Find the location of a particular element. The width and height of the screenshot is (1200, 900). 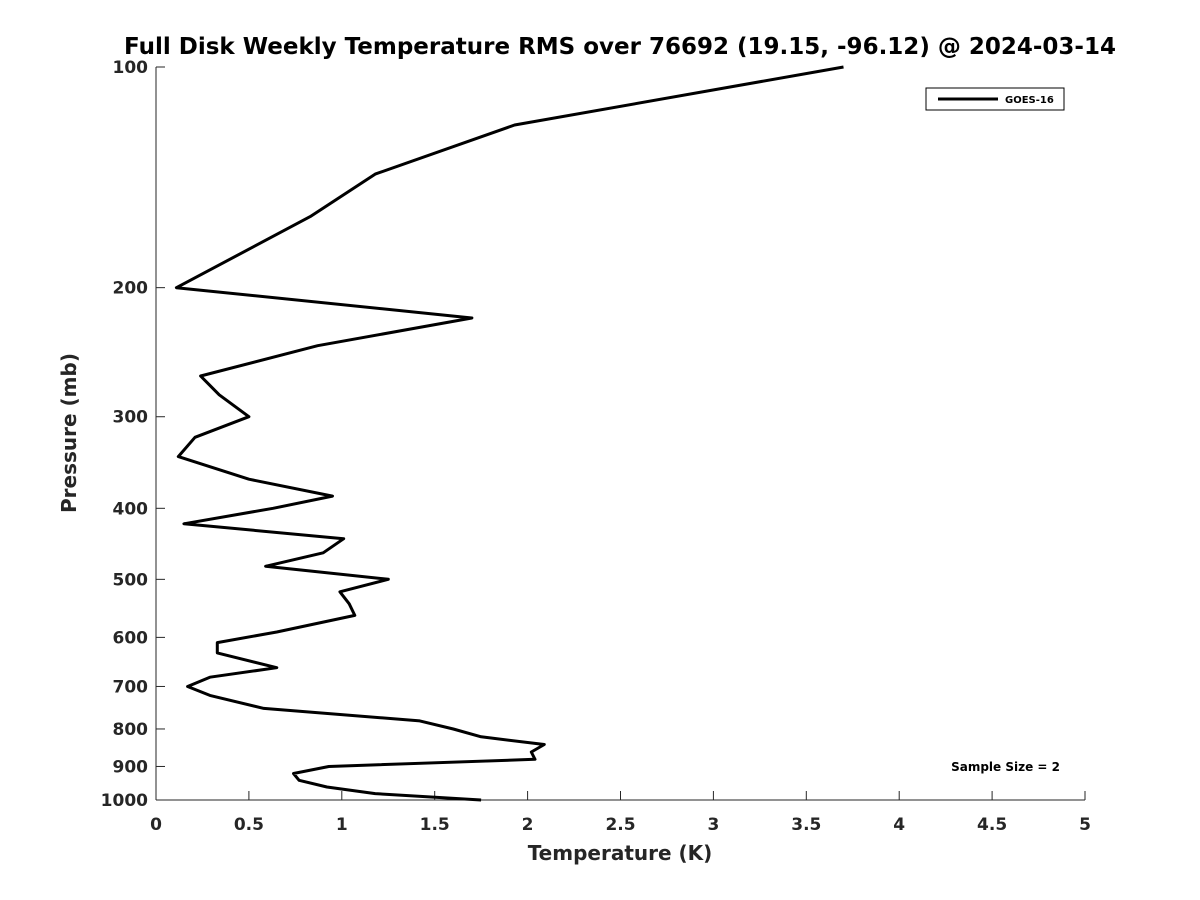

x-tick-label: 3.5 is located at coordinates (806, 825).